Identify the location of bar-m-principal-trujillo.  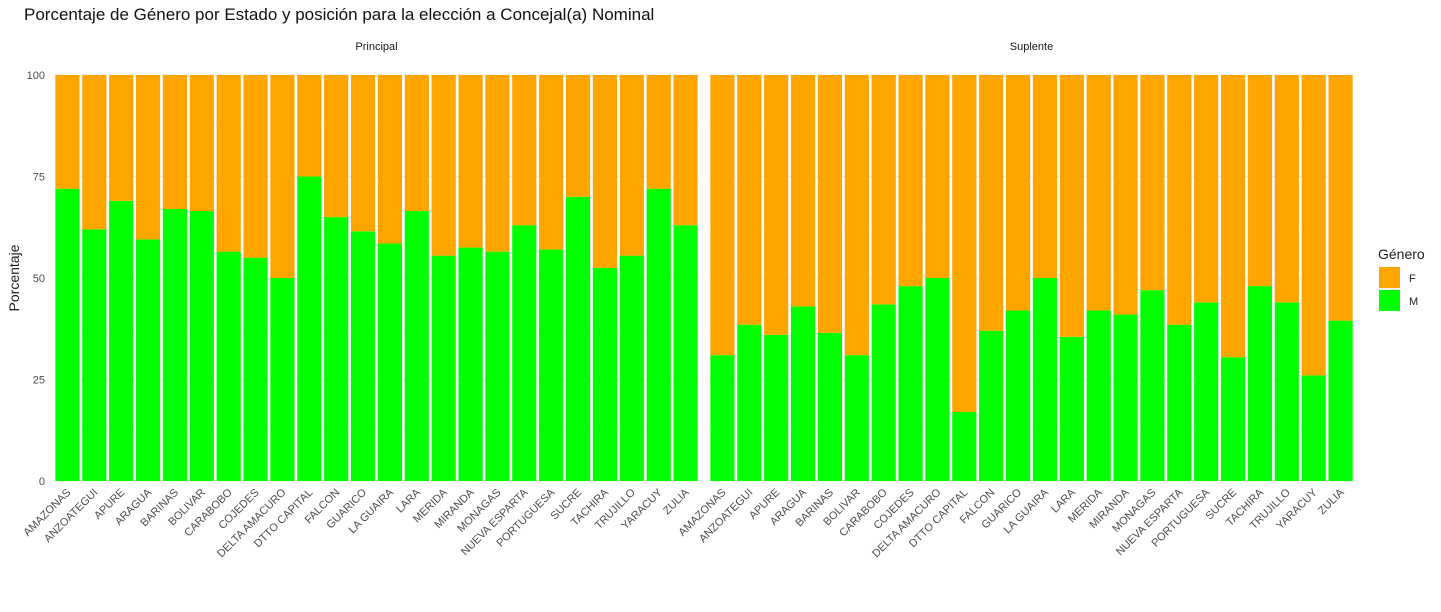
(631, 368).